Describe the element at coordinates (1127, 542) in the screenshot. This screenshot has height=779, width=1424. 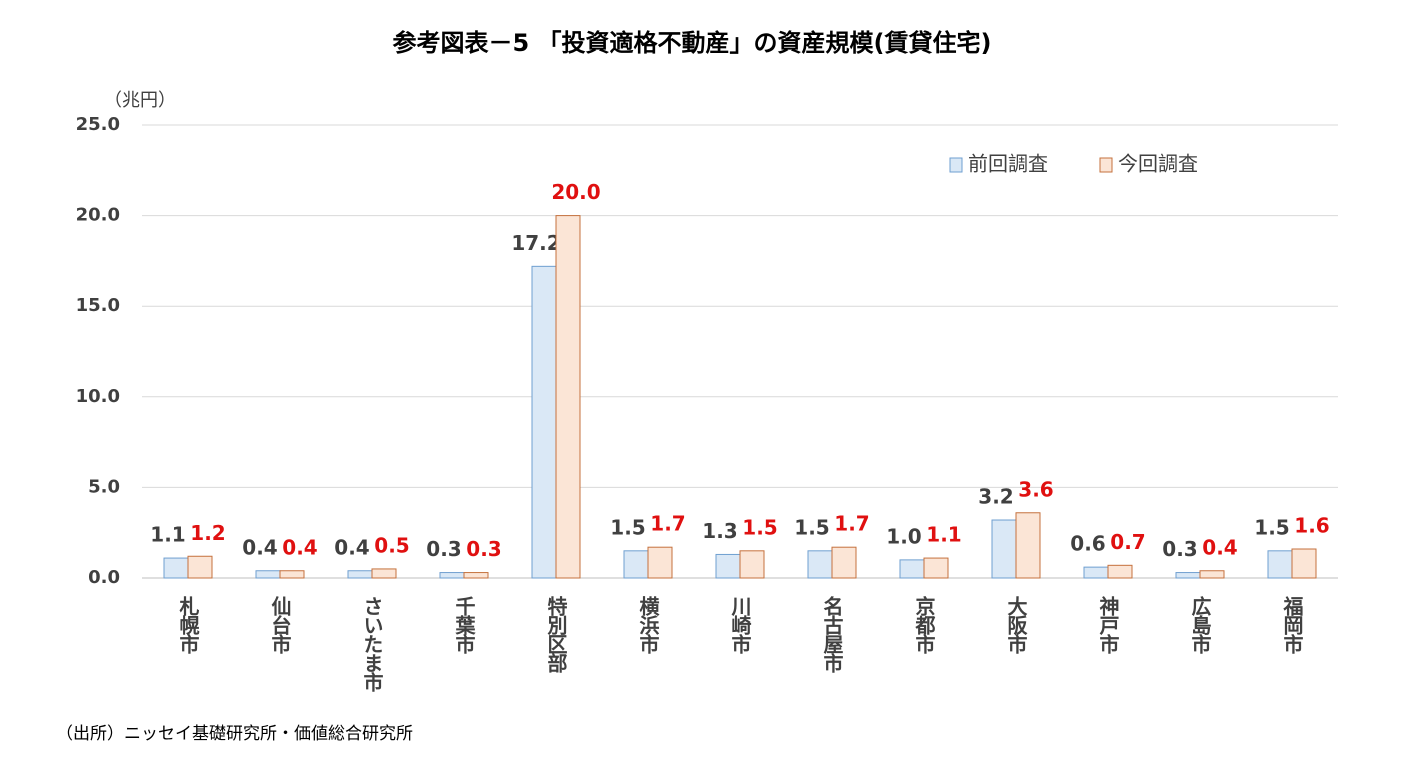
I see `data-label: 0.7` at that location.